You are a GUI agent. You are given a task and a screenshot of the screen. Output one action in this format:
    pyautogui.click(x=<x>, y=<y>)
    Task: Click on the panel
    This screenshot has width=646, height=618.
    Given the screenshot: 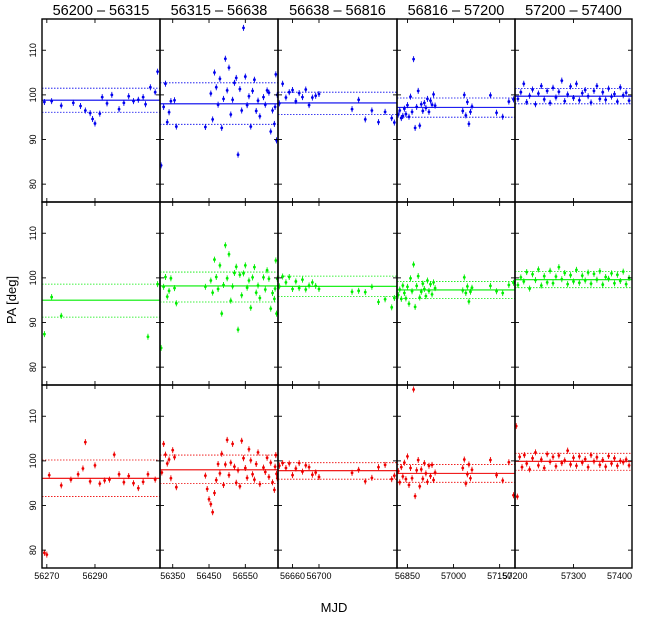 What is the action you would take?
    pyautogui.click(x=337, y=293)
    